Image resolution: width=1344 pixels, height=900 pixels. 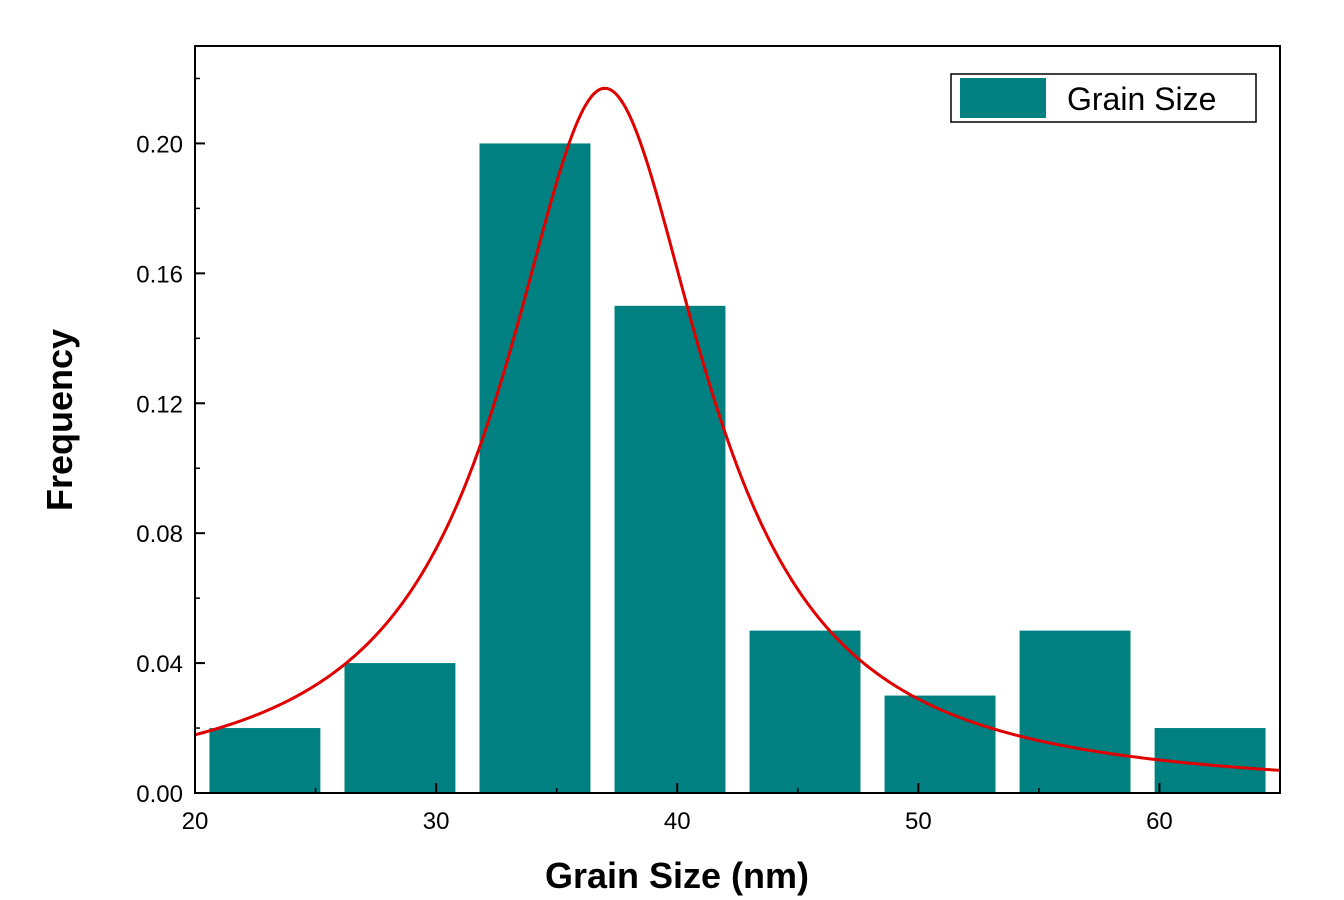 What do you see at coordinates (159, 144) in the screenshot?
I see `y-tick-label: 0.20` at bounding box center [159, 144].